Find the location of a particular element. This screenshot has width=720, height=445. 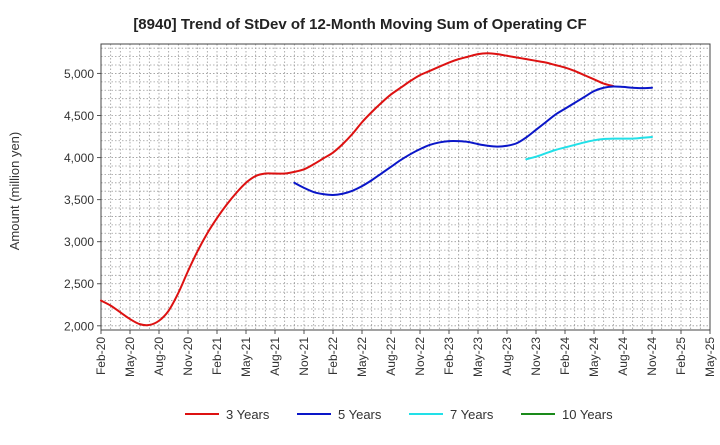

x-tick-label: May-24 is located at coordinates (594, 357).